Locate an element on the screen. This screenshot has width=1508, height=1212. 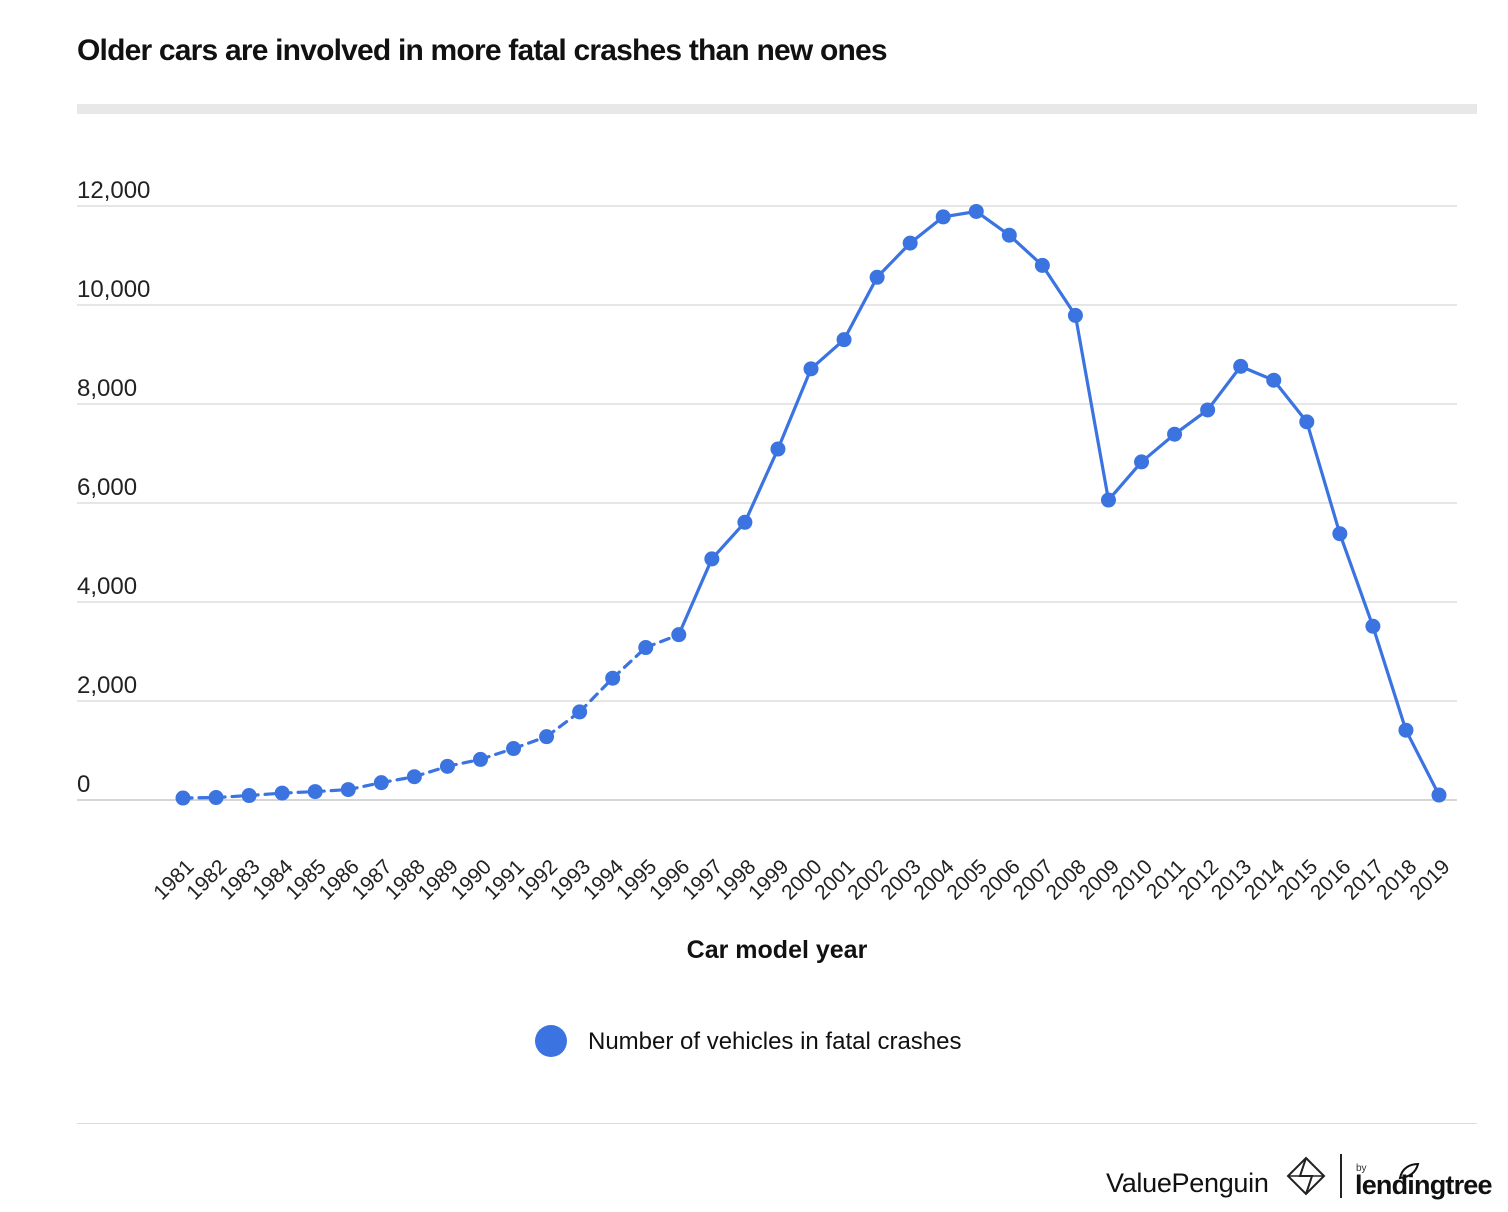
y-tick-labels: 0 2,000 4,000 6,000 8,000 10,000 12,000 is located at coordinates (113, 487).